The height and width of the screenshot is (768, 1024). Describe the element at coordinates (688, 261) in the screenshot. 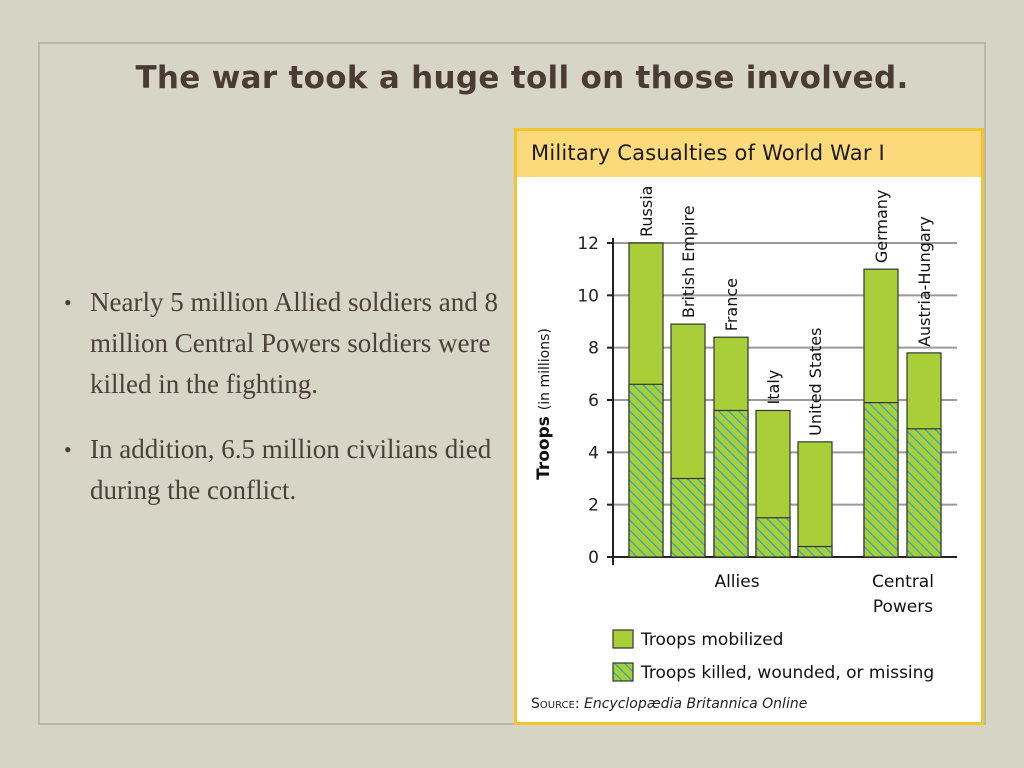

I see `category-label: British Empire` at that location.